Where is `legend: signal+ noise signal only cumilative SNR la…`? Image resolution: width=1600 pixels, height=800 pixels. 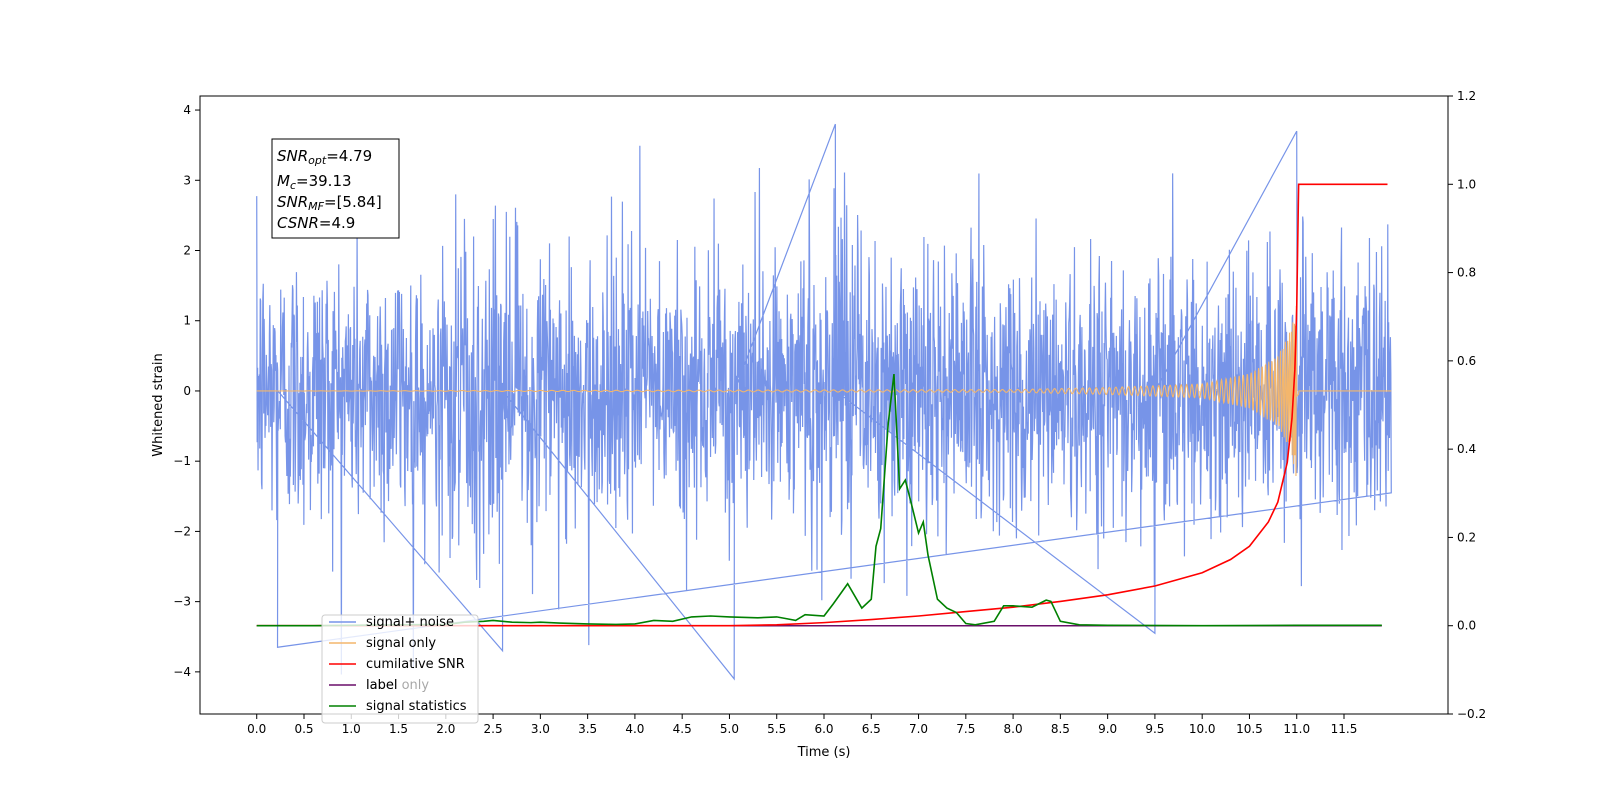
legend: signal+ noise signal only cumilative SNR la… is located at coordinates (400, 669).